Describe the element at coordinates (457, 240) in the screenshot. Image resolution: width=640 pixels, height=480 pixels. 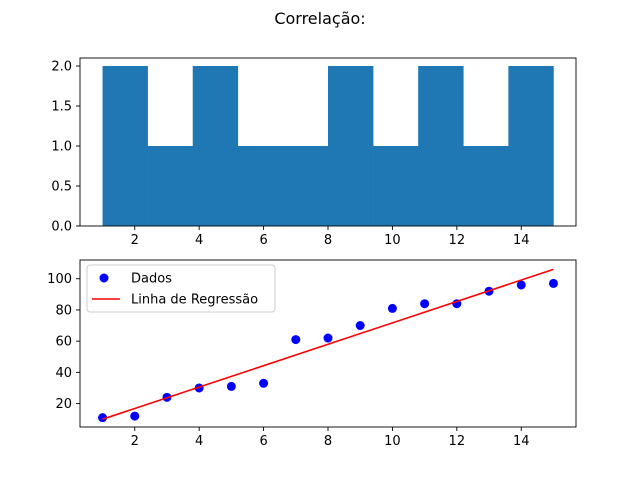
I see `hist-x-tick-label: 12` at that location.